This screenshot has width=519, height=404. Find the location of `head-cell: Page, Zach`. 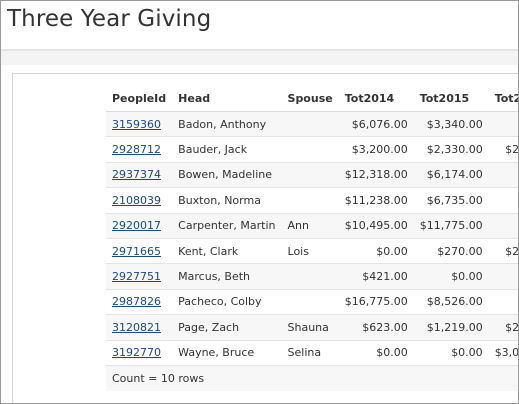

head-cell: Page, Zach is located at coordinates (227, 327).